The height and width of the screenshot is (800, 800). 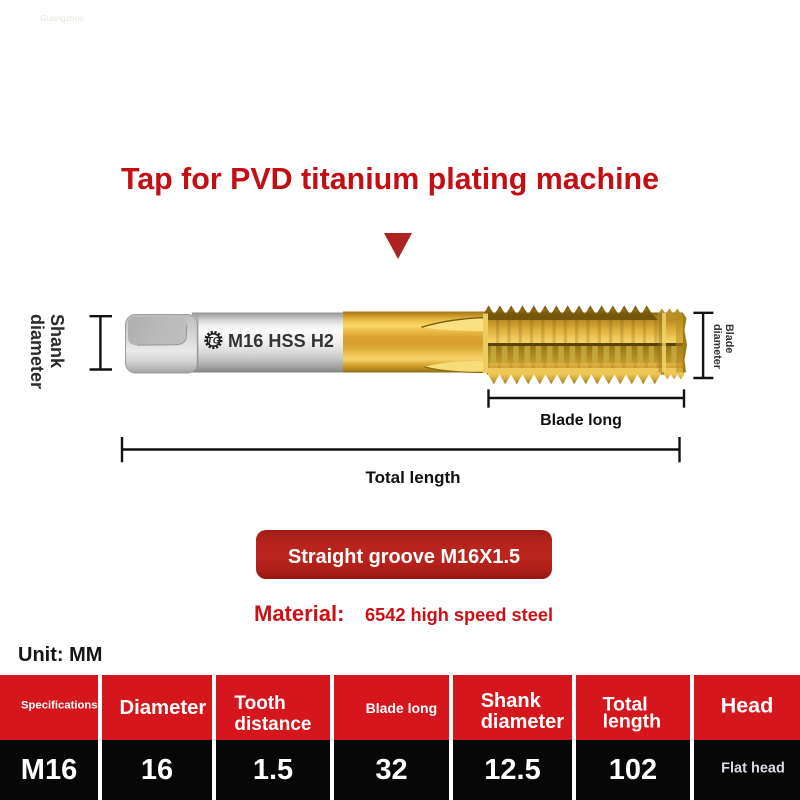 I want to click on svg-text: M16 HSS H2, so click(x=281, y=341).